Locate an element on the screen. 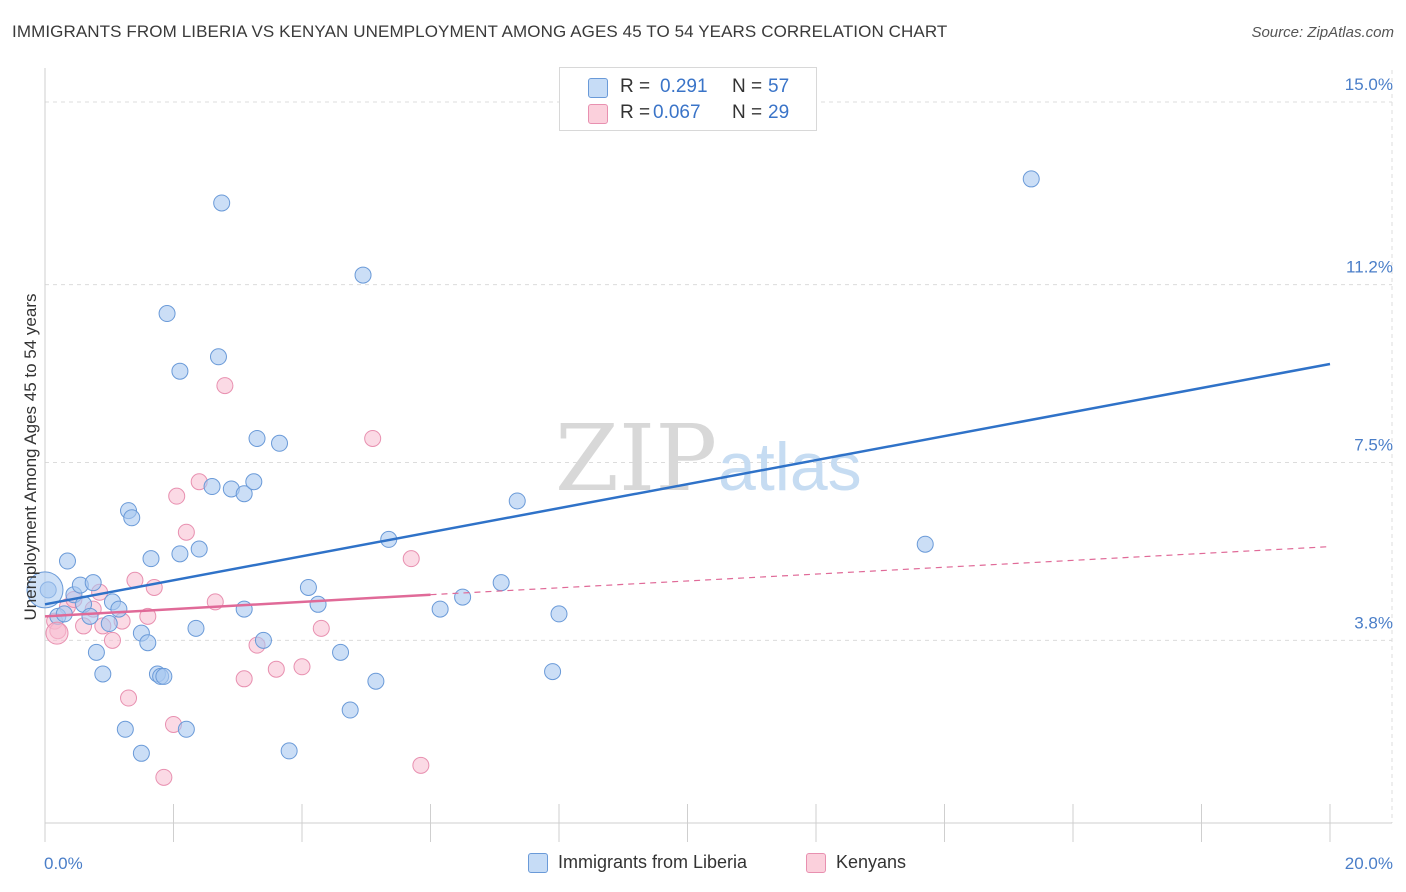 The height and width of the screenshot is (892, 1406). legend-row-kenyans: R = 0.067 N = 29 is located at coordinates (688, 115).